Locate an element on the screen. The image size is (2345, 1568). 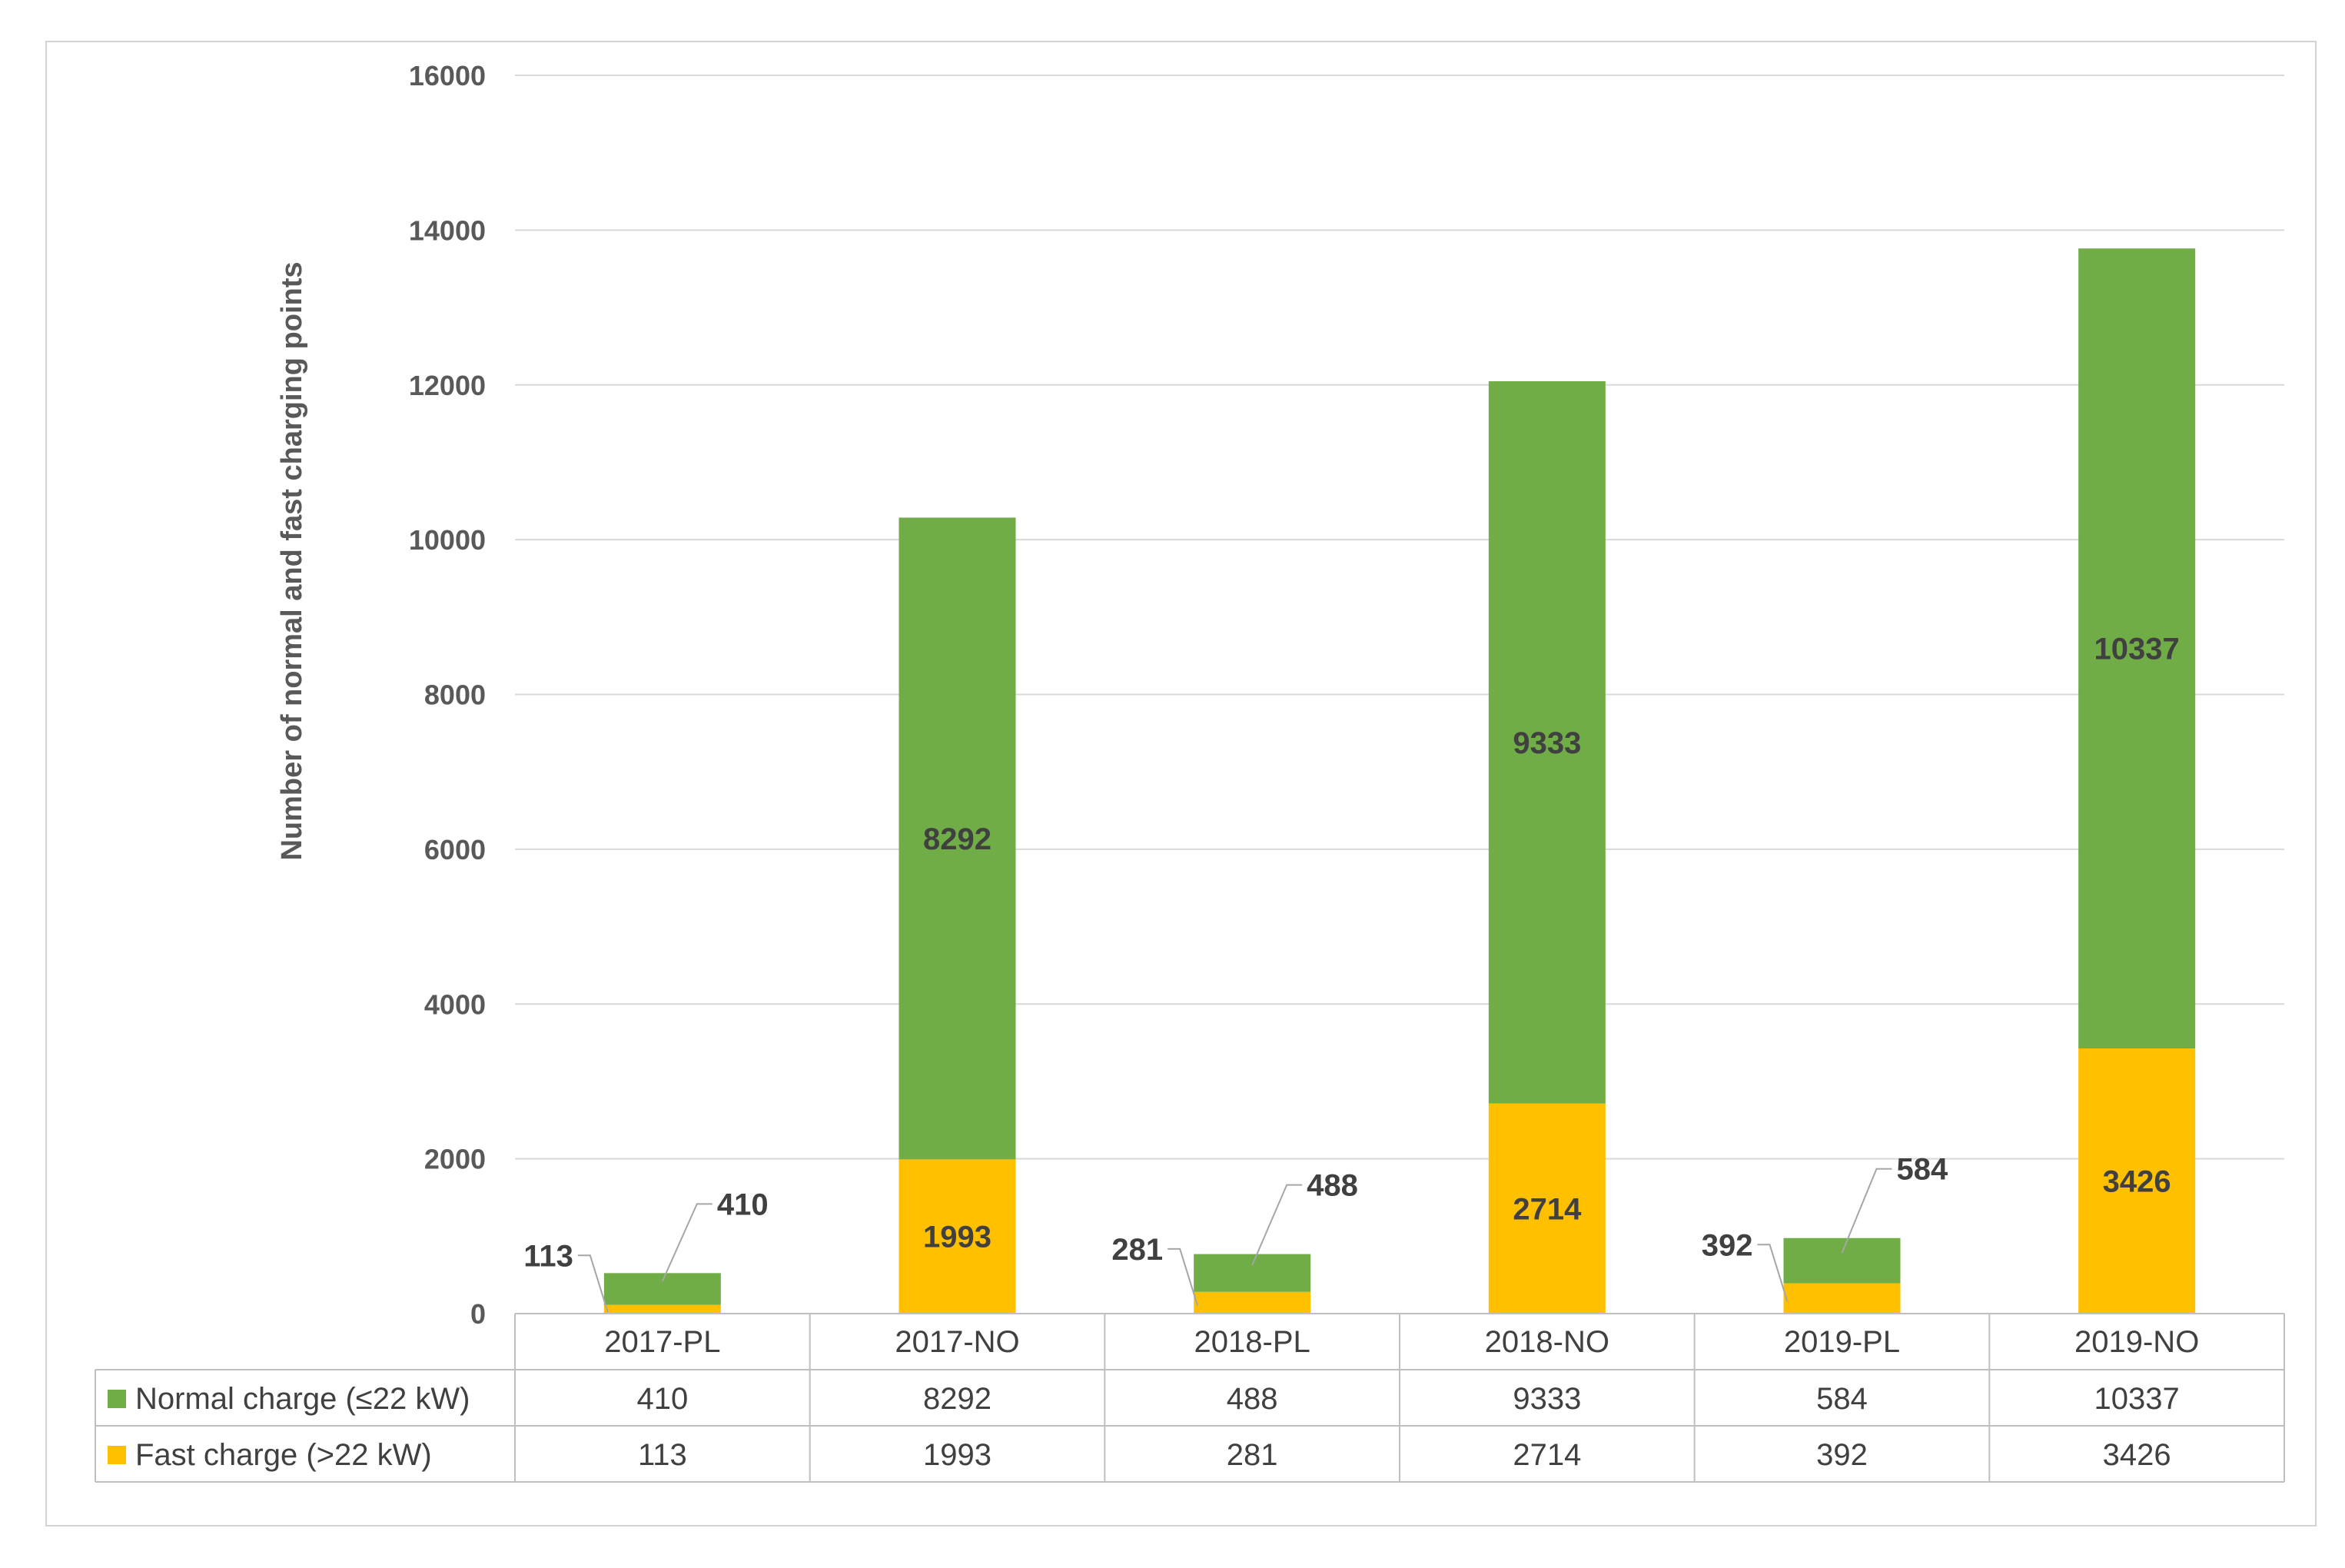
legend-label: Fast charge (>22 kW) is located at coordinates (283, 1455).